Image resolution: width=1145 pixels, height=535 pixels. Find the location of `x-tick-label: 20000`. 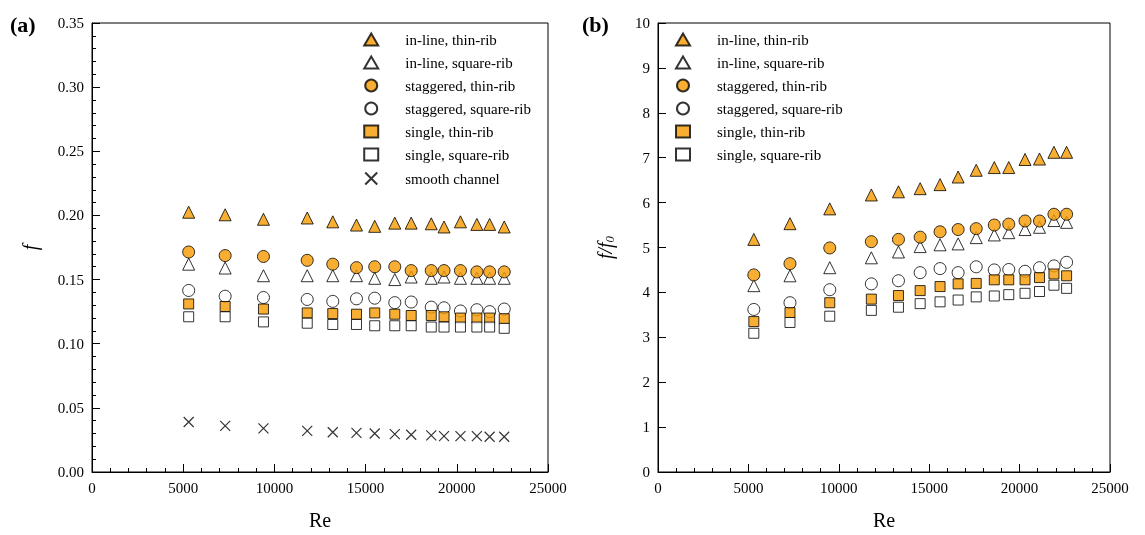

x-tick-label: 20000 is located at coordinates (1019, 487).